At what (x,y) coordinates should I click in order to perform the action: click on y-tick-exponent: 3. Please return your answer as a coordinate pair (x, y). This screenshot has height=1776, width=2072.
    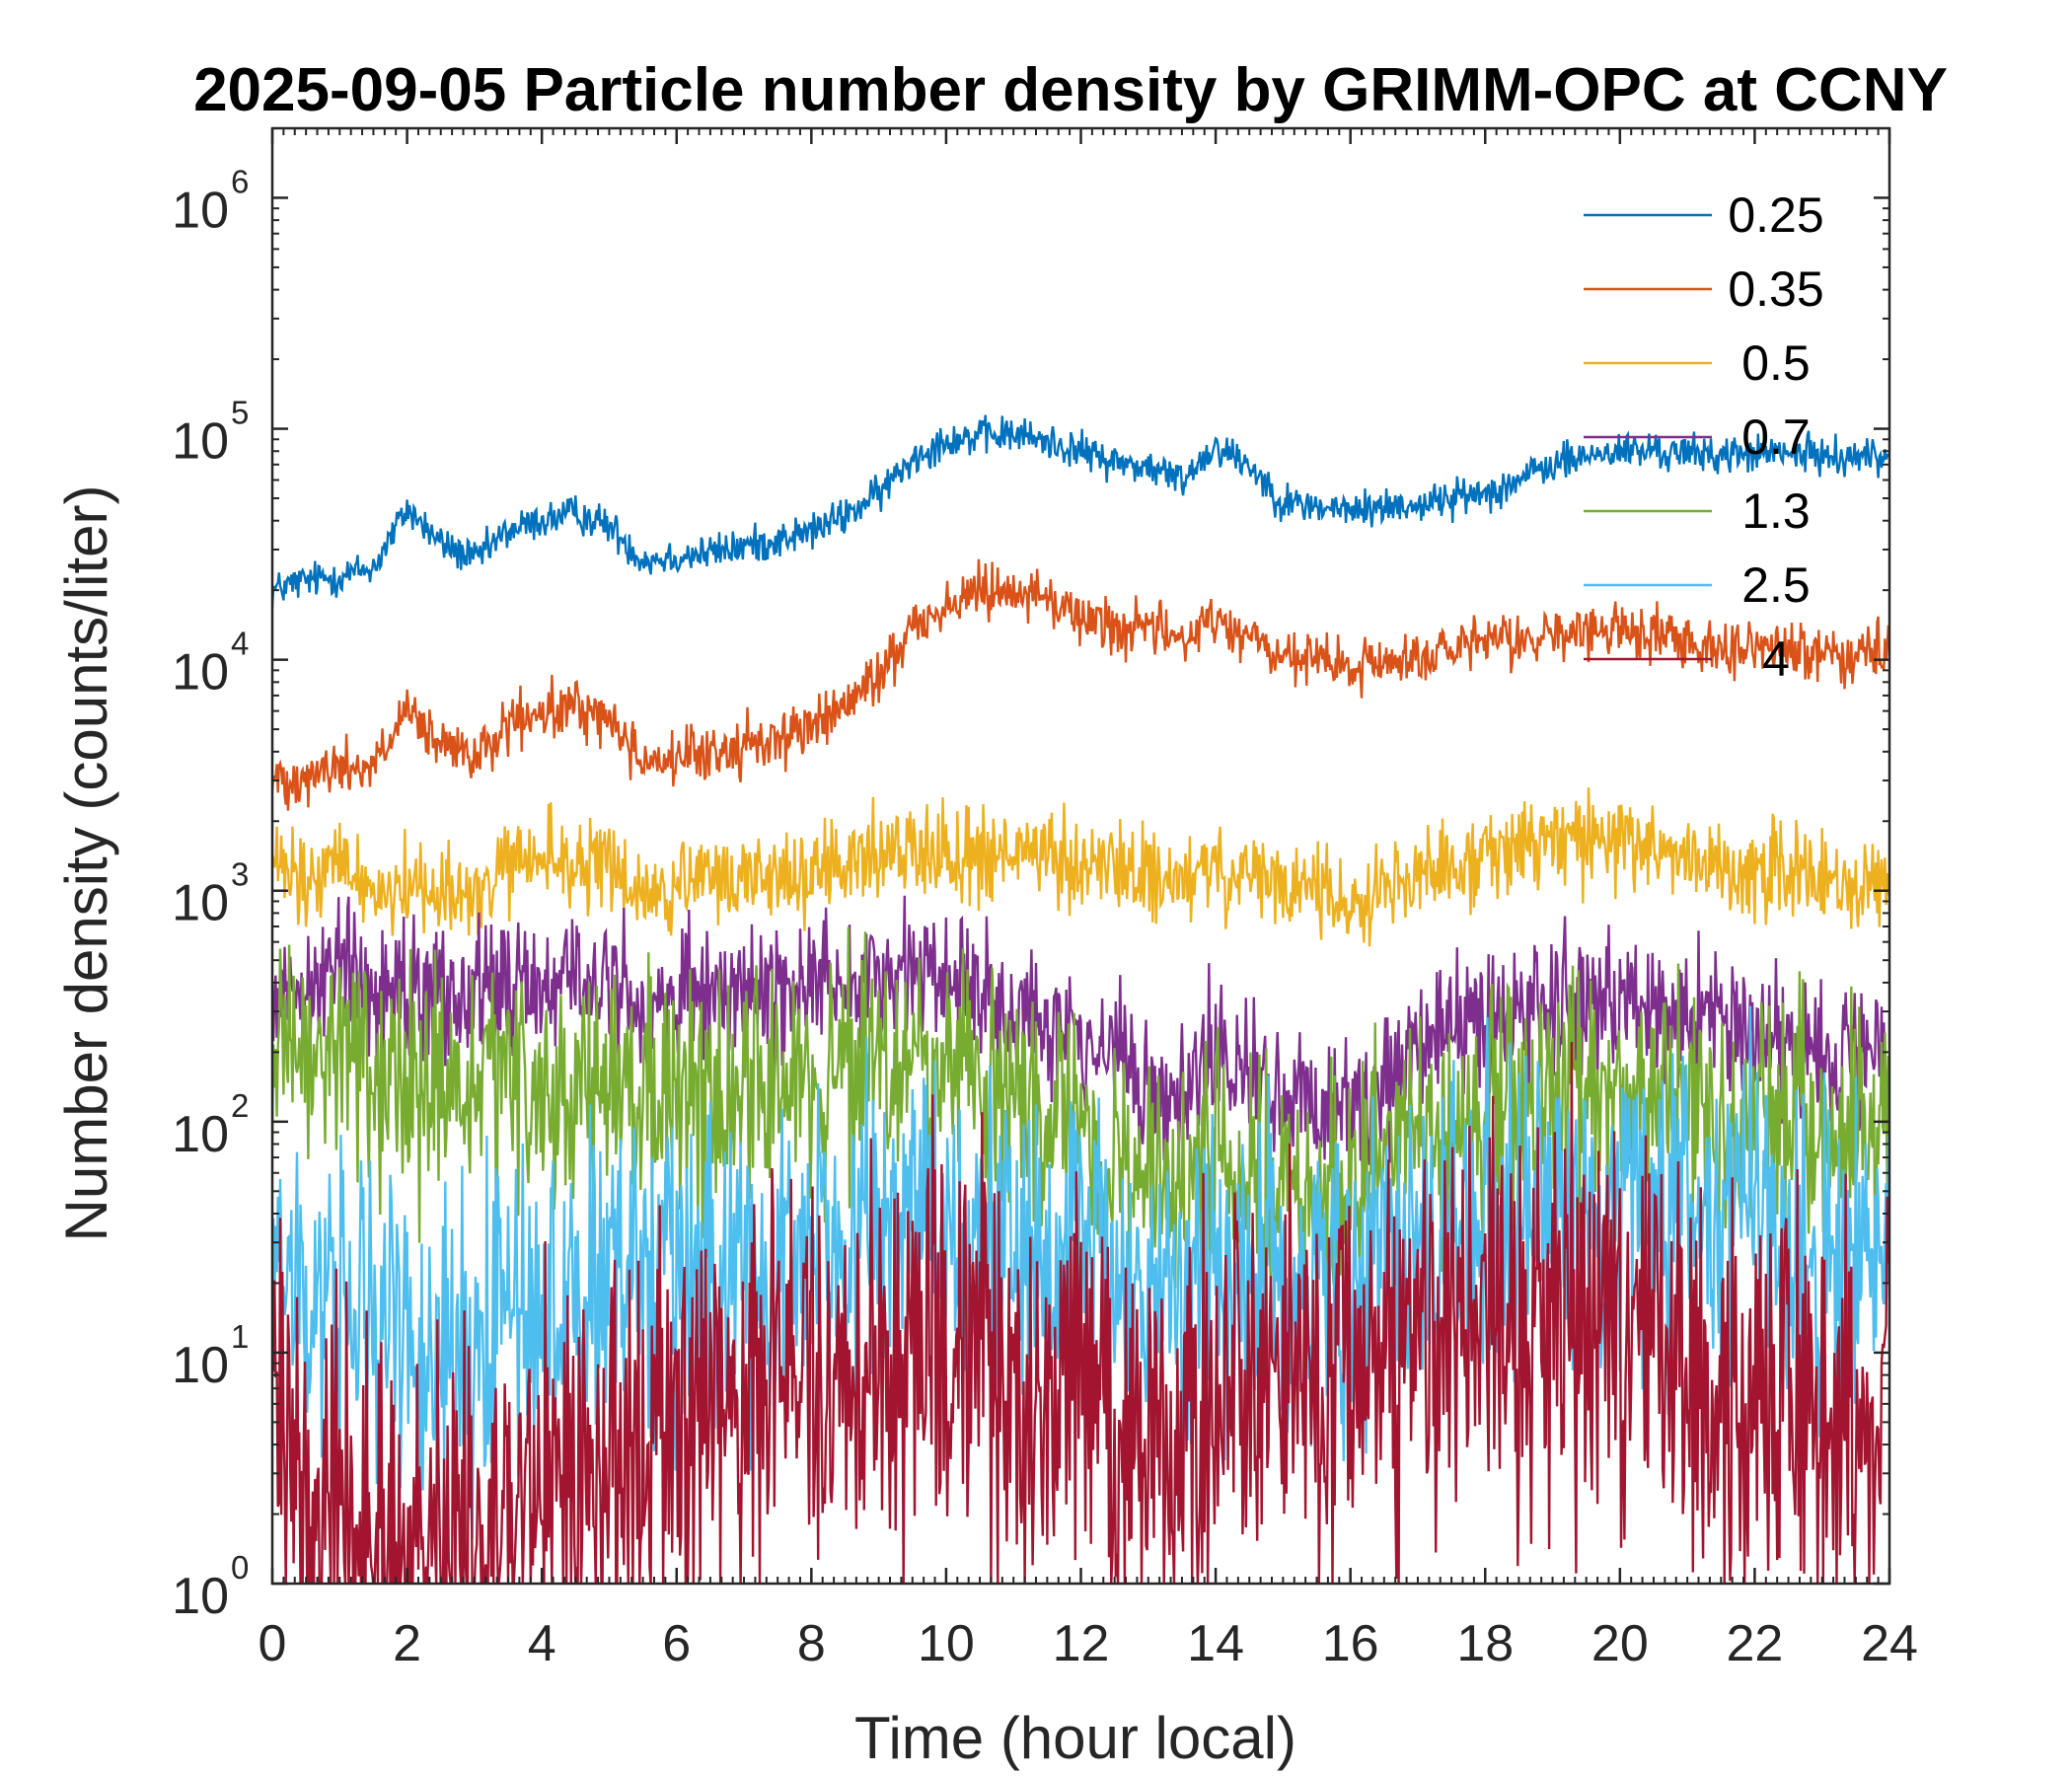
    Looking at the image, I should click on (240, 875).